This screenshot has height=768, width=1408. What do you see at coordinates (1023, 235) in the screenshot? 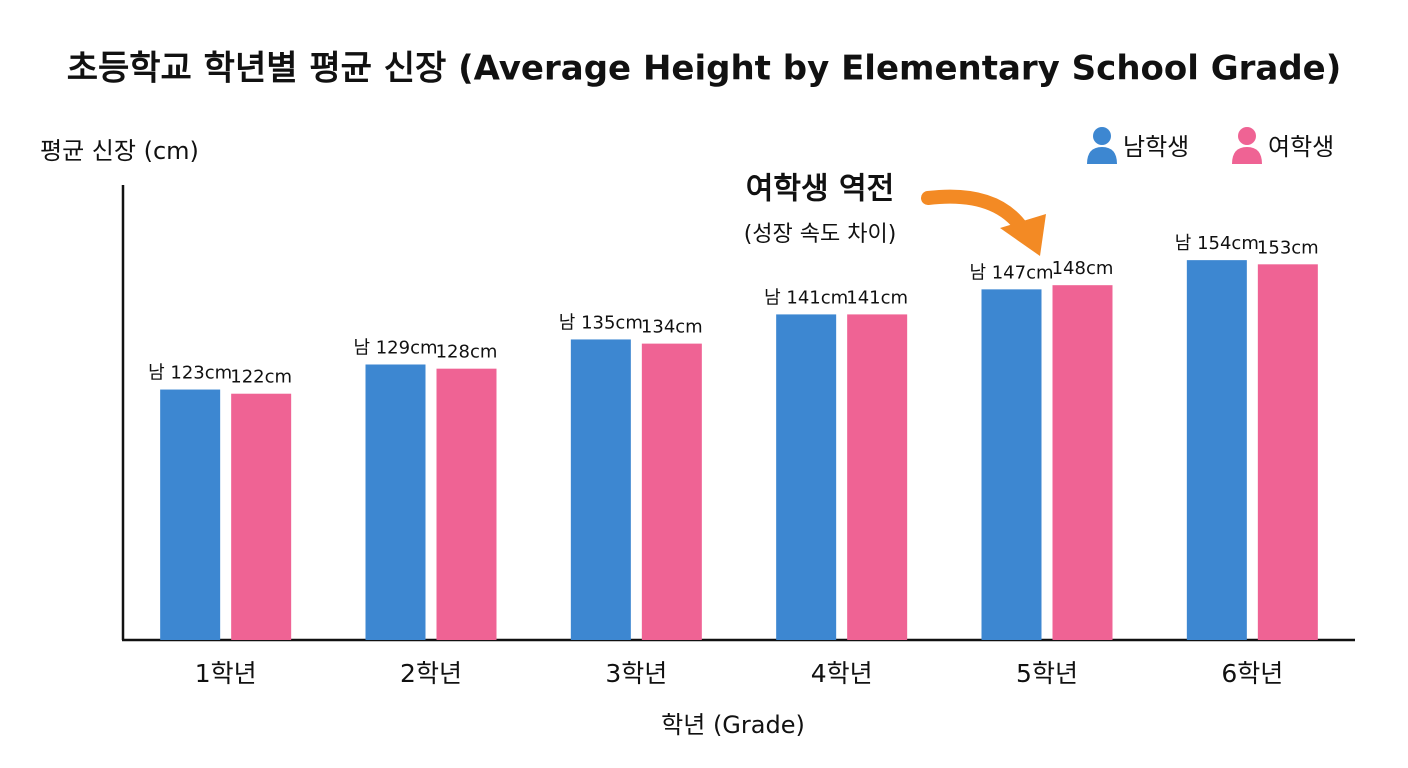
I see `annotation-arrowhead` at bounding box center [1023, 235].